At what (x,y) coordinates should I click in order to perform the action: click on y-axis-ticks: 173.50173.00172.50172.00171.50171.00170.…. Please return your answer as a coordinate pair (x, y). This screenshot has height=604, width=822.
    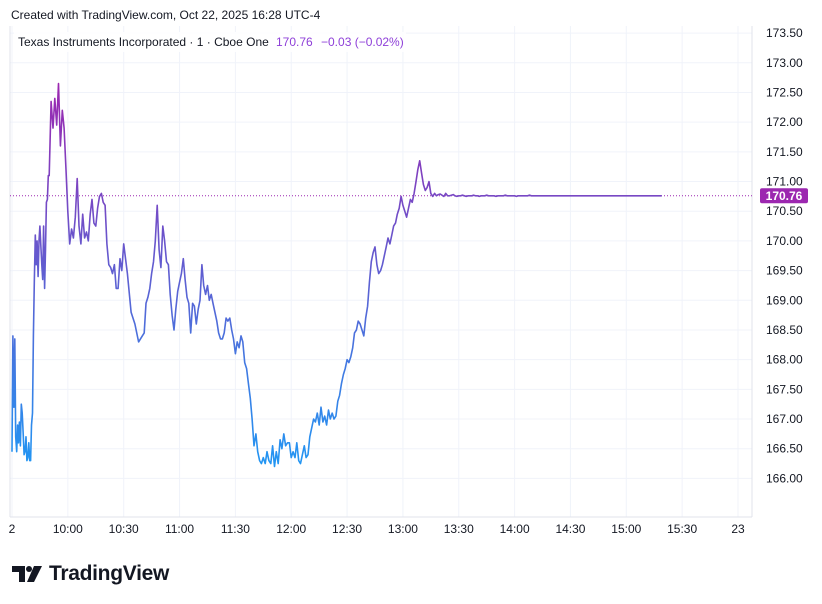
    Looking at the image, I should click on (784, 255).